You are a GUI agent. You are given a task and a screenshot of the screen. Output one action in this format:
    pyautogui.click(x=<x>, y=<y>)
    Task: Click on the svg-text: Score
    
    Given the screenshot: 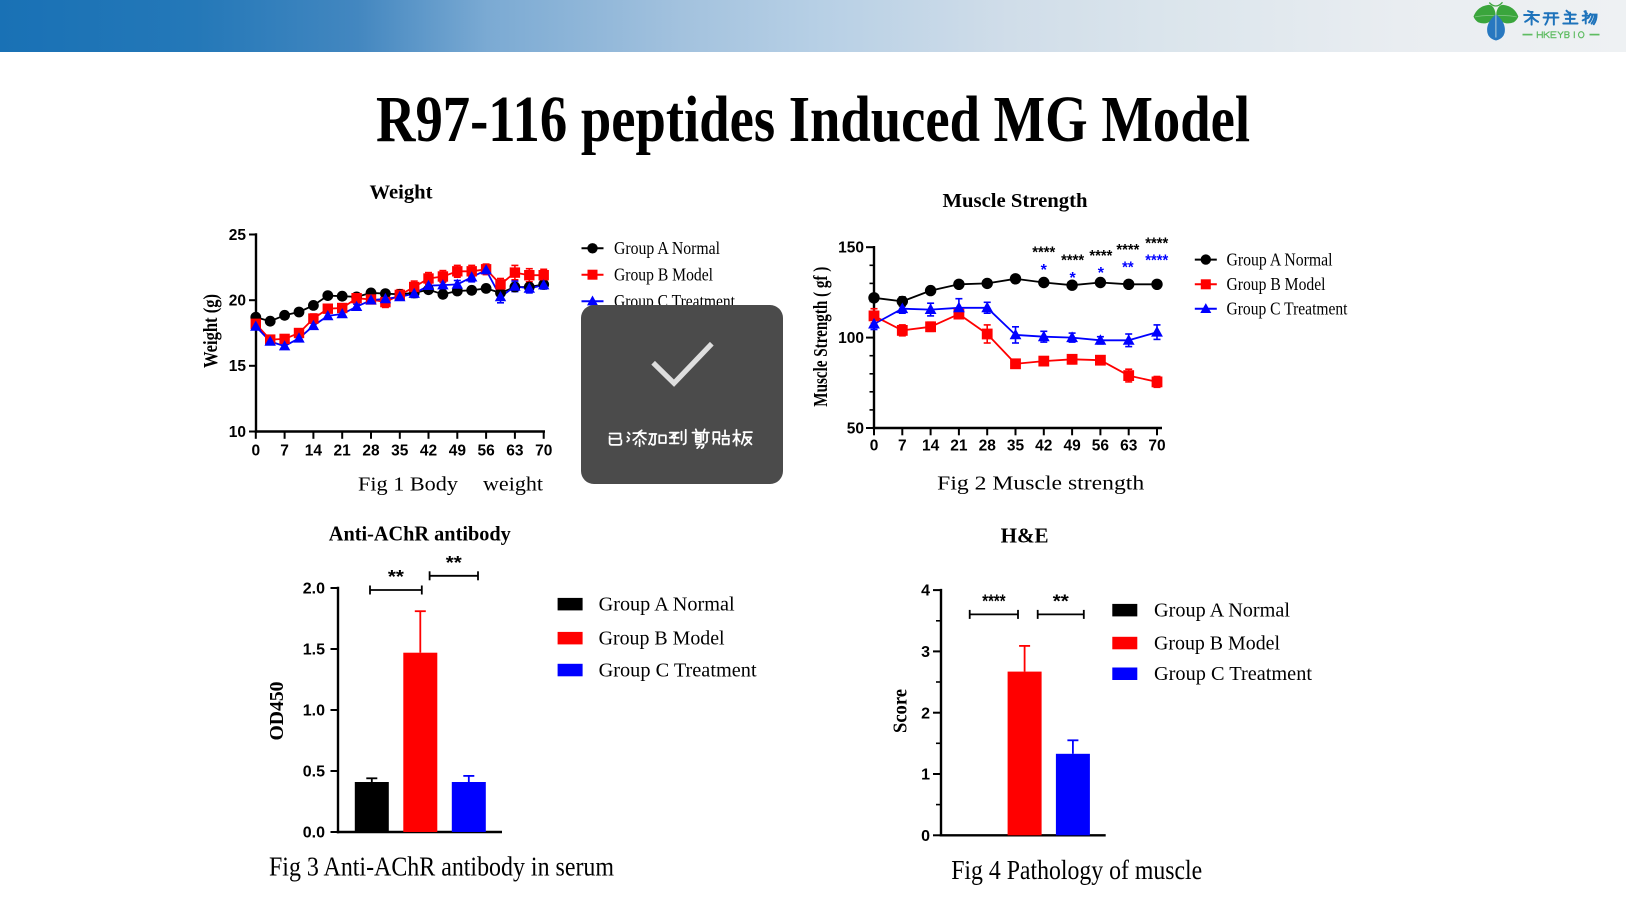 What is the action you would take?
    pyautogui.click(x=901, y=711)
    